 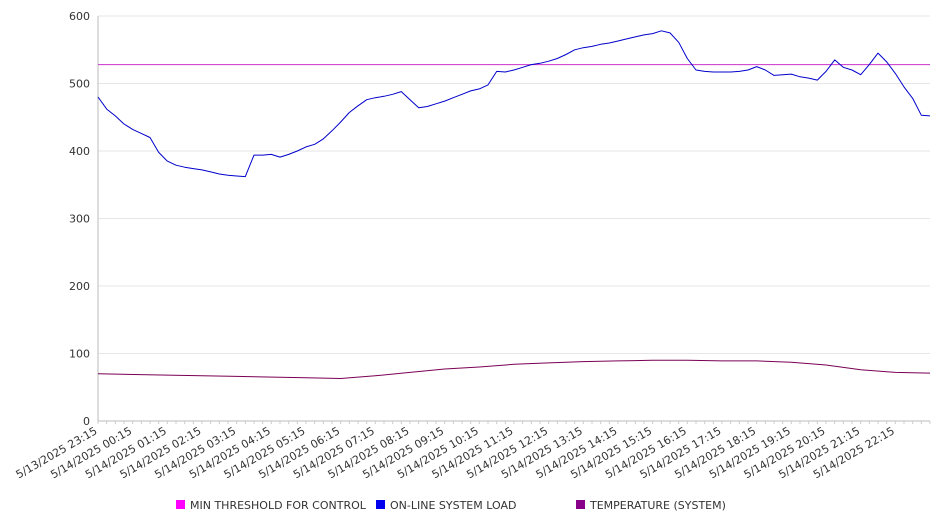 What do you see at coordinates (79, 286) in the screenshot?
I see `y-tick-label: 200` at bounding box center [79, 286].